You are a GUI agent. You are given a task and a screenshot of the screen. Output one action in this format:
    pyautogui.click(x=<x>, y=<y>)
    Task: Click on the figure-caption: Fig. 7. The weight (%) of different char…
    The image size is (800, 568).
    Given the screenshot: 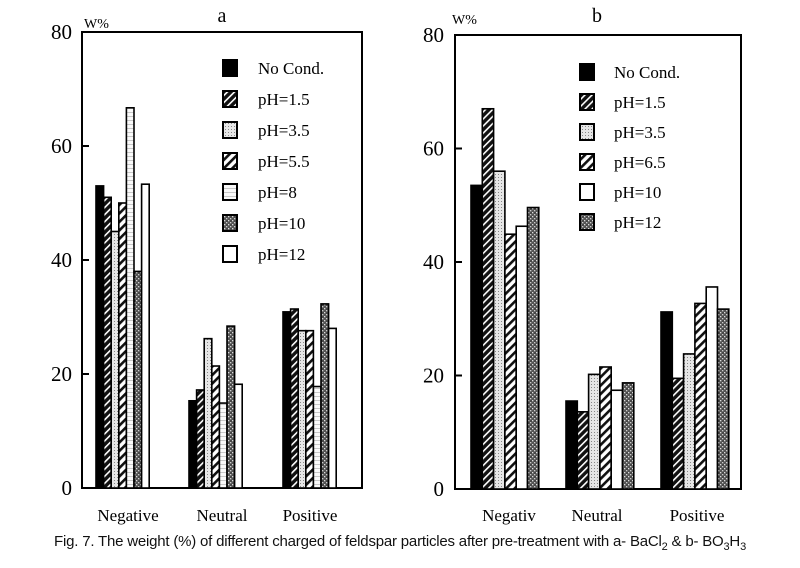 What is the action you would take?
    pyautogui.click(x=400, y=543)
    